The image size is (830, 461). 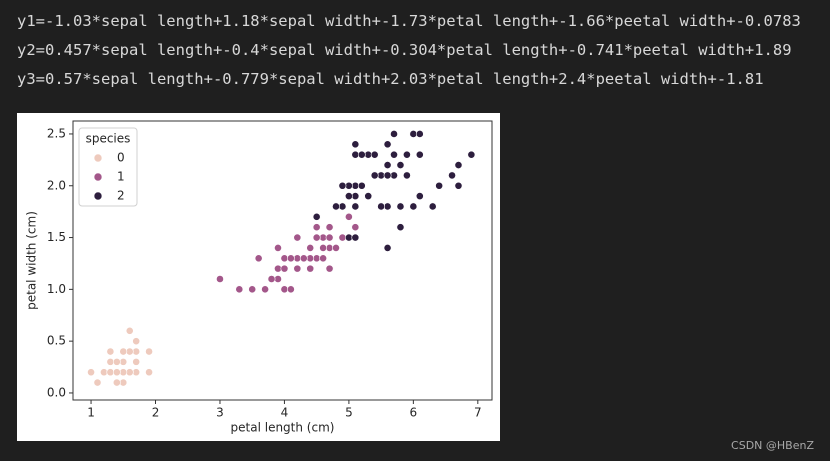 What do you see at coordinates (56, 341) in the screenshot?
I see `y-tick-label: 0.5` at bounding box center [56, 341].